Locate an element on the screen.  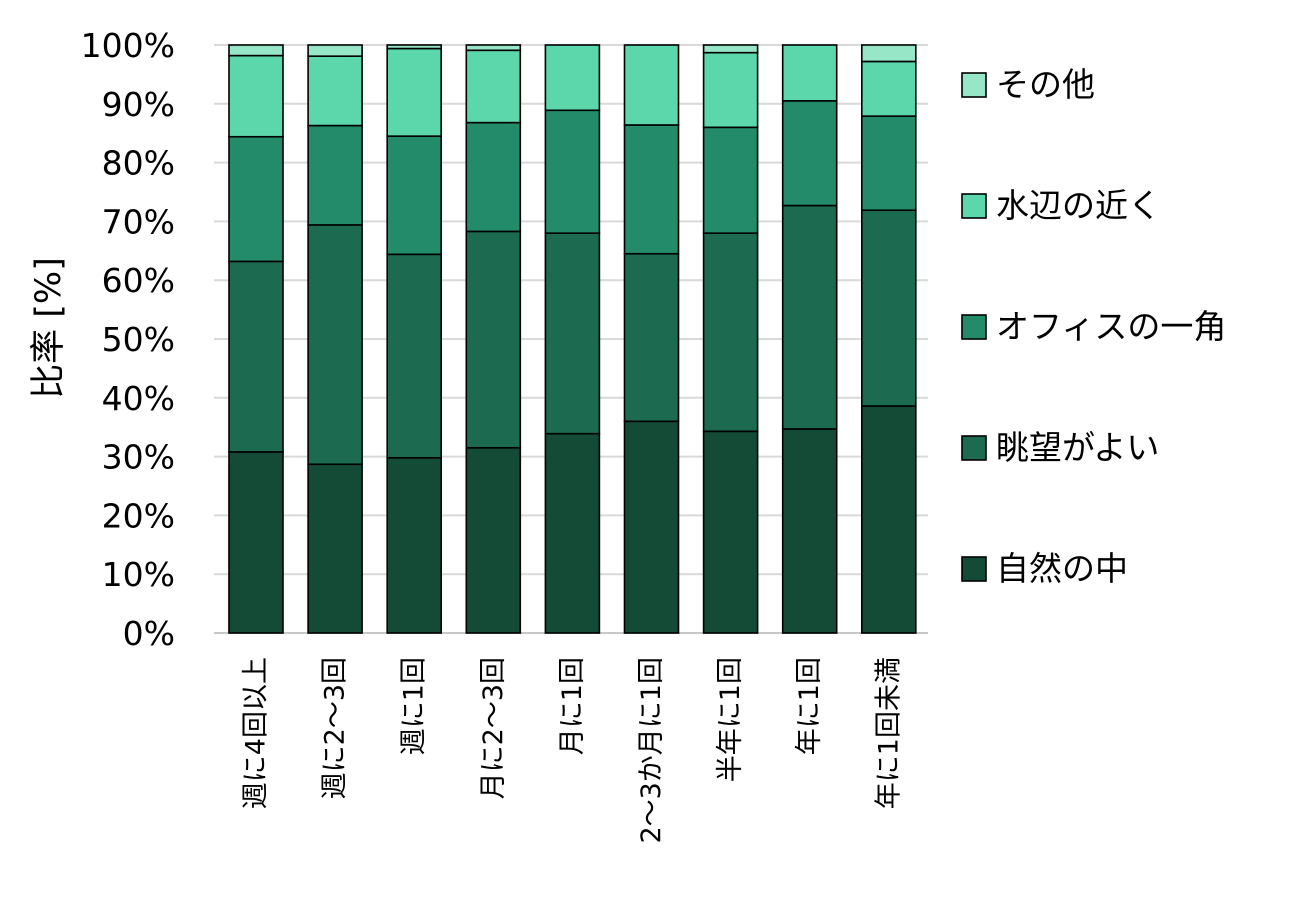
y-tick-label: 50% is located at coordinates (138, 339).